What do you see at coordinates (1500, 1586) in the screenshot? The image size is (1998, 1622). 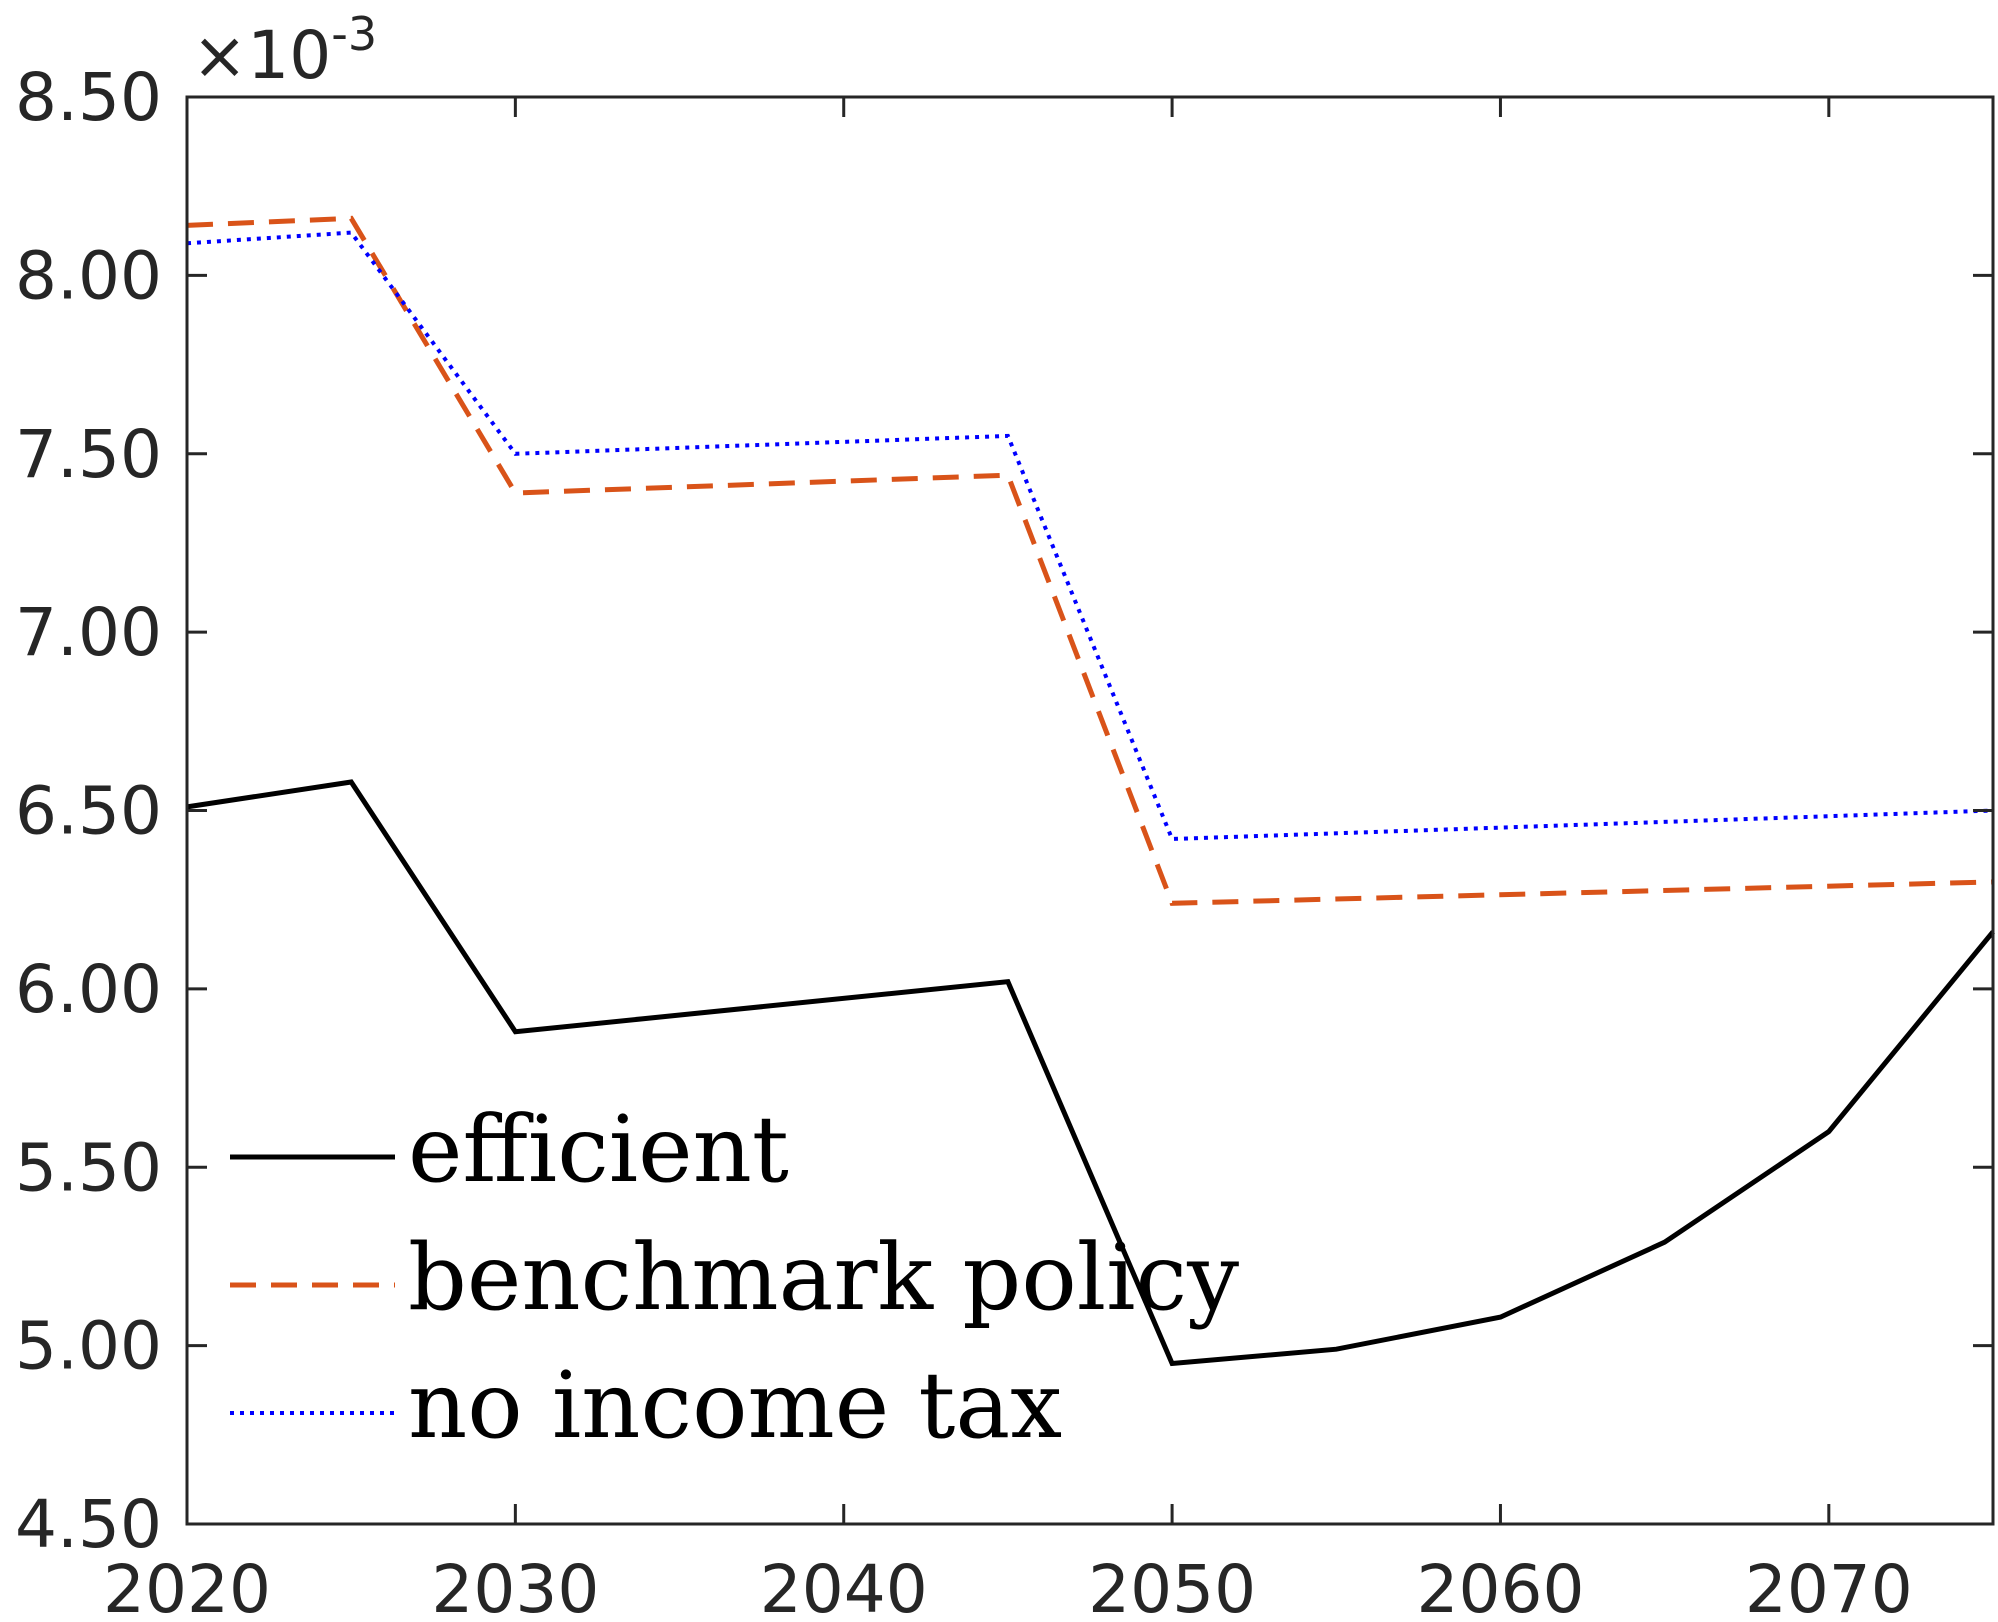 I see `x-tick-label: 2060` at bounding box center [1500, 1586].